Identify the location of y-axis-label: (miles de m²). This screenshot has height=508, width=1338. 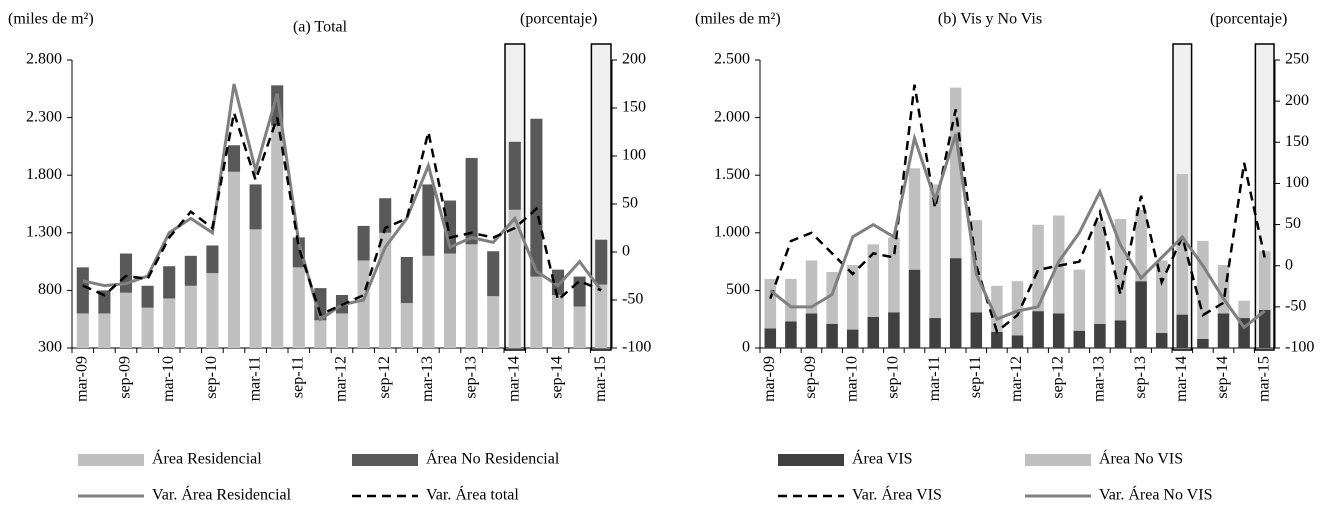
(738, 19).